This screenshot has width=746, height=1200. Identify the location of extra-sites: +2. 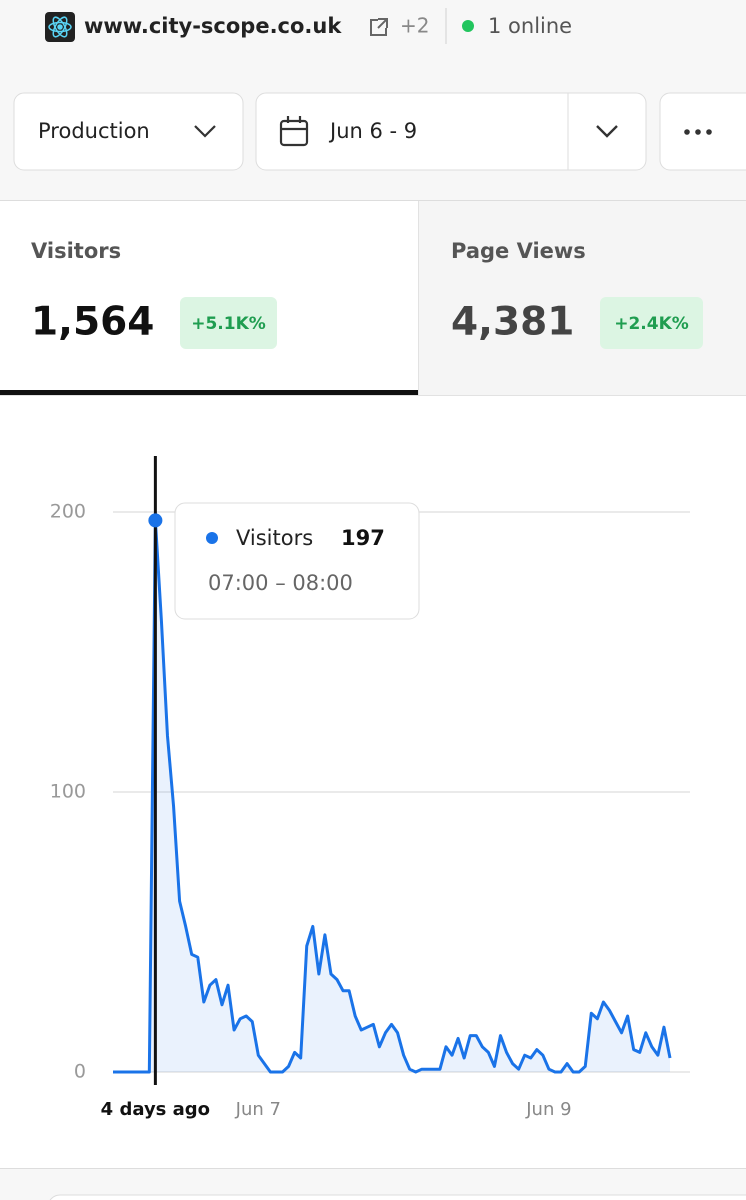
(414, 26).